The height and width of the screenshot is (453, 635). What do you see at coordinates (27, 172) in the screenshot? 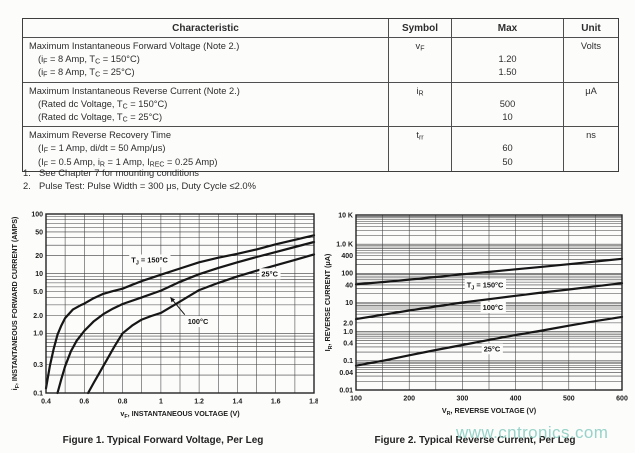
I see `note-number: 1.` at bounding box center [27, 172].